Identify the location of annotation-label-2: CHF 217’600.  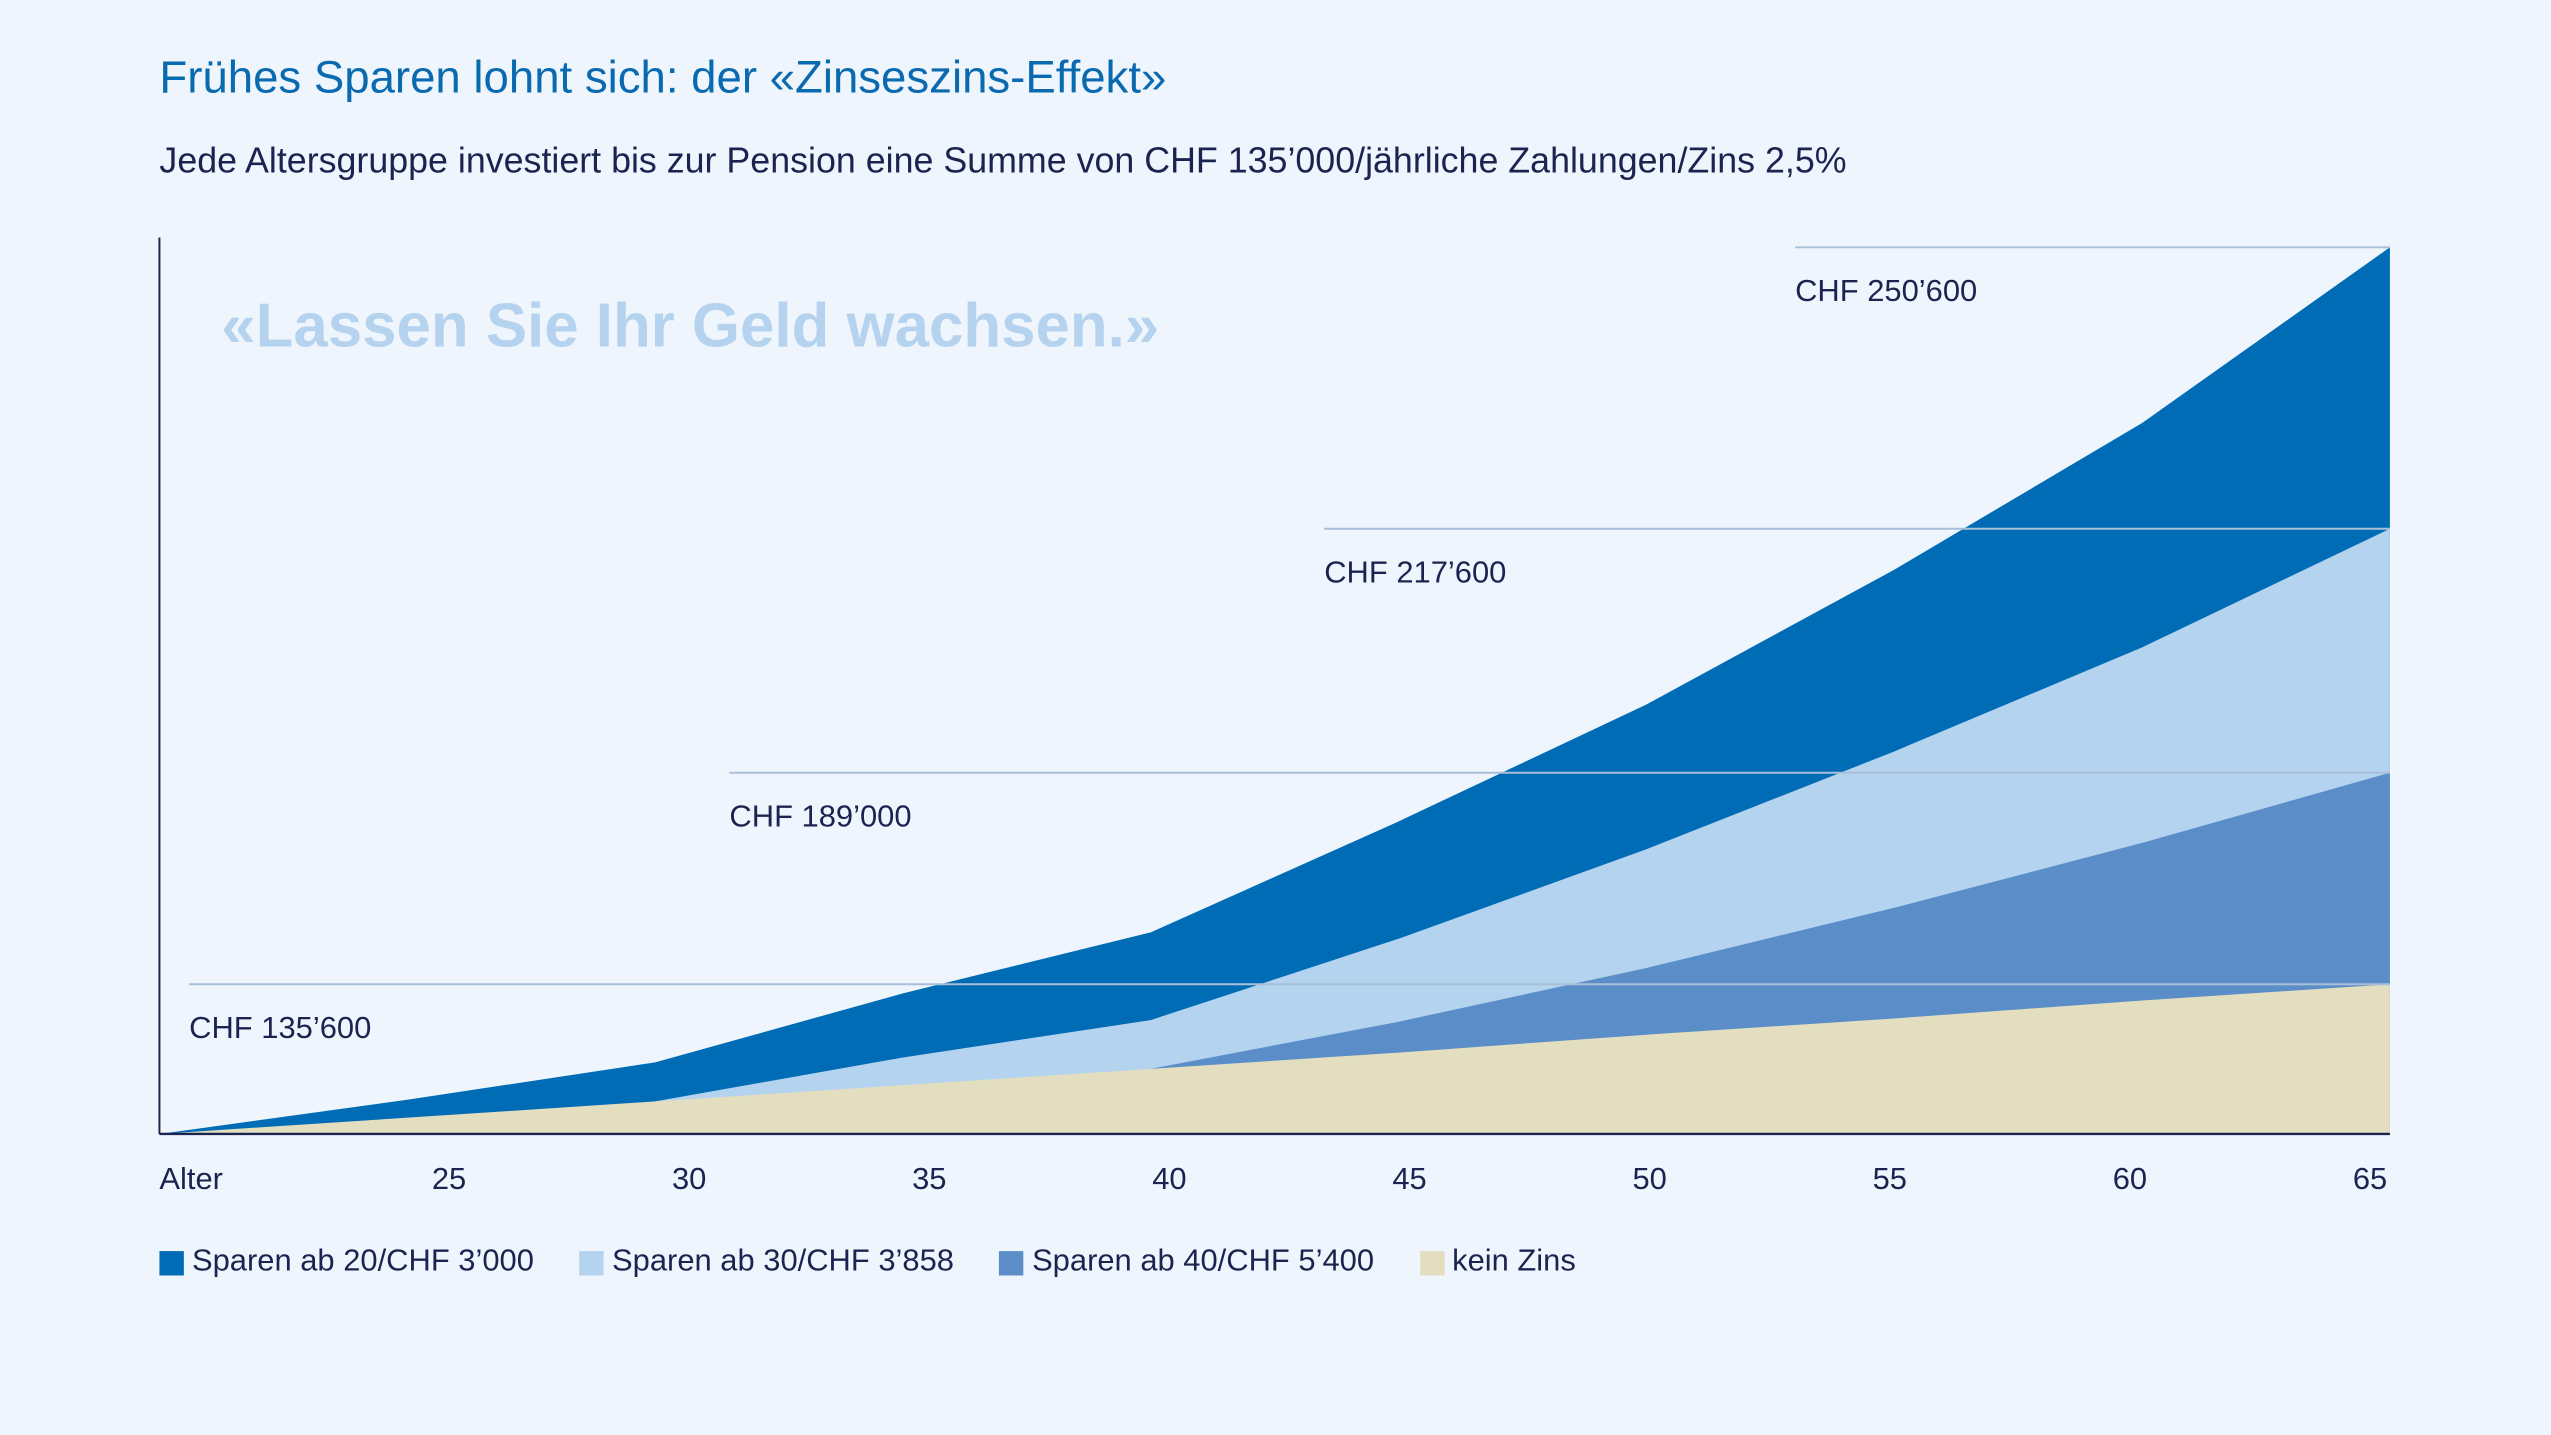
(1415, 571).